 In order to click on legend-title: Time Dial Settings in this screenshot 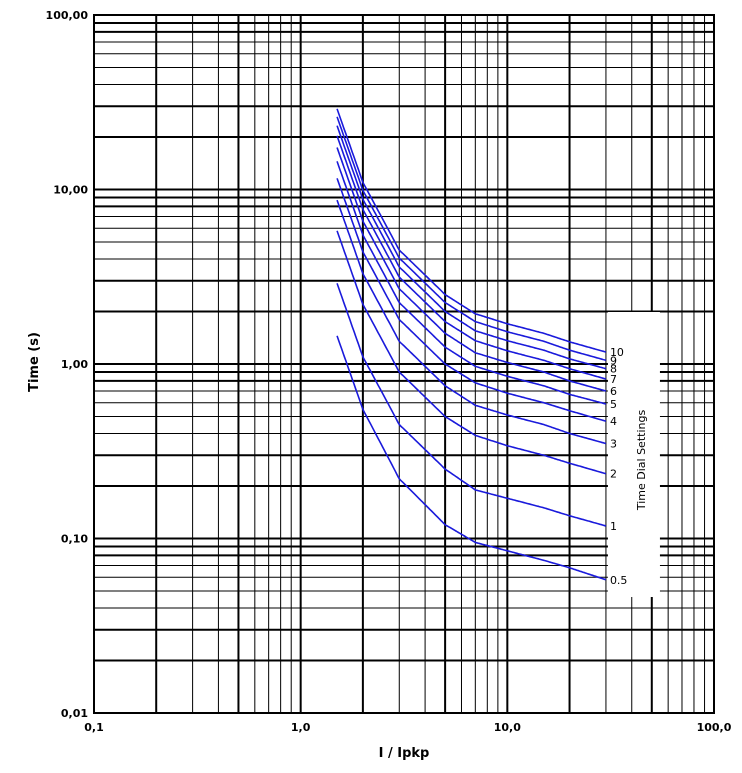, I will do `click(641, 461)`.